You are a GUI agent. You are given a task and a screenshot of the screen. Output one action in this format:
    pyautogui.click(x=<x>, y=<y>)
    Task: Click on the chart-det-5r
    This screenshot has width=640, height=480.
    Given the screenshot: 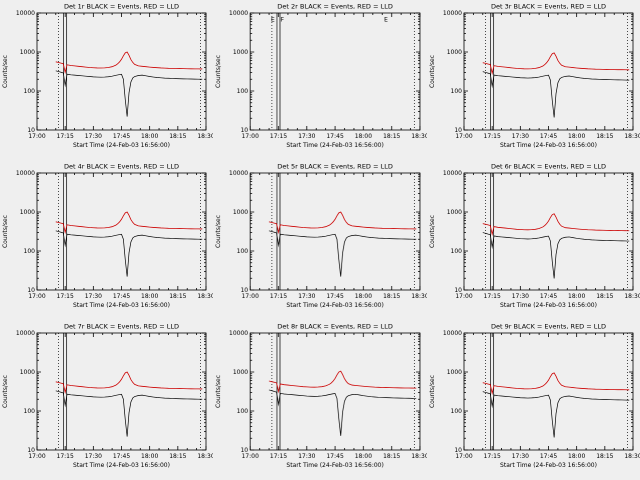 What is the action you would take?
    pyautogui.click(x=320, y=240)
    